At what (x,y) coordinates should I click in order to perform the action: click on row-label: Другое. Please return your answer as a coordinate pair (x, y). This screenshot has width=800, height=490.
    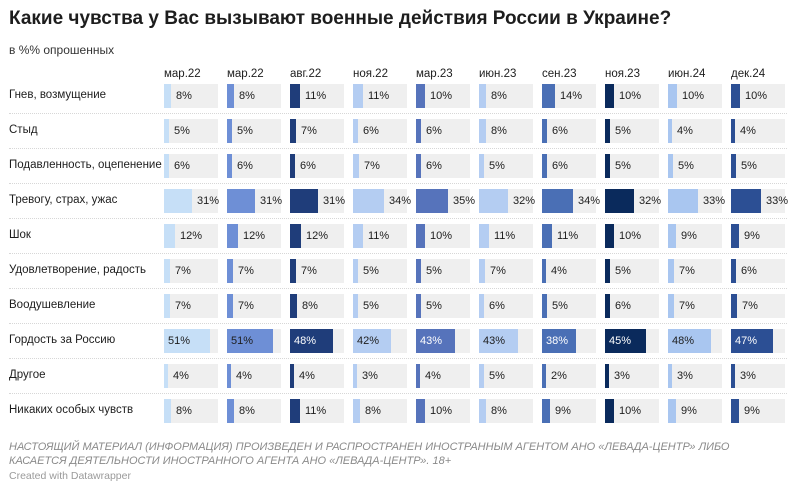
    Looking at the image, I should click on (27, 375).